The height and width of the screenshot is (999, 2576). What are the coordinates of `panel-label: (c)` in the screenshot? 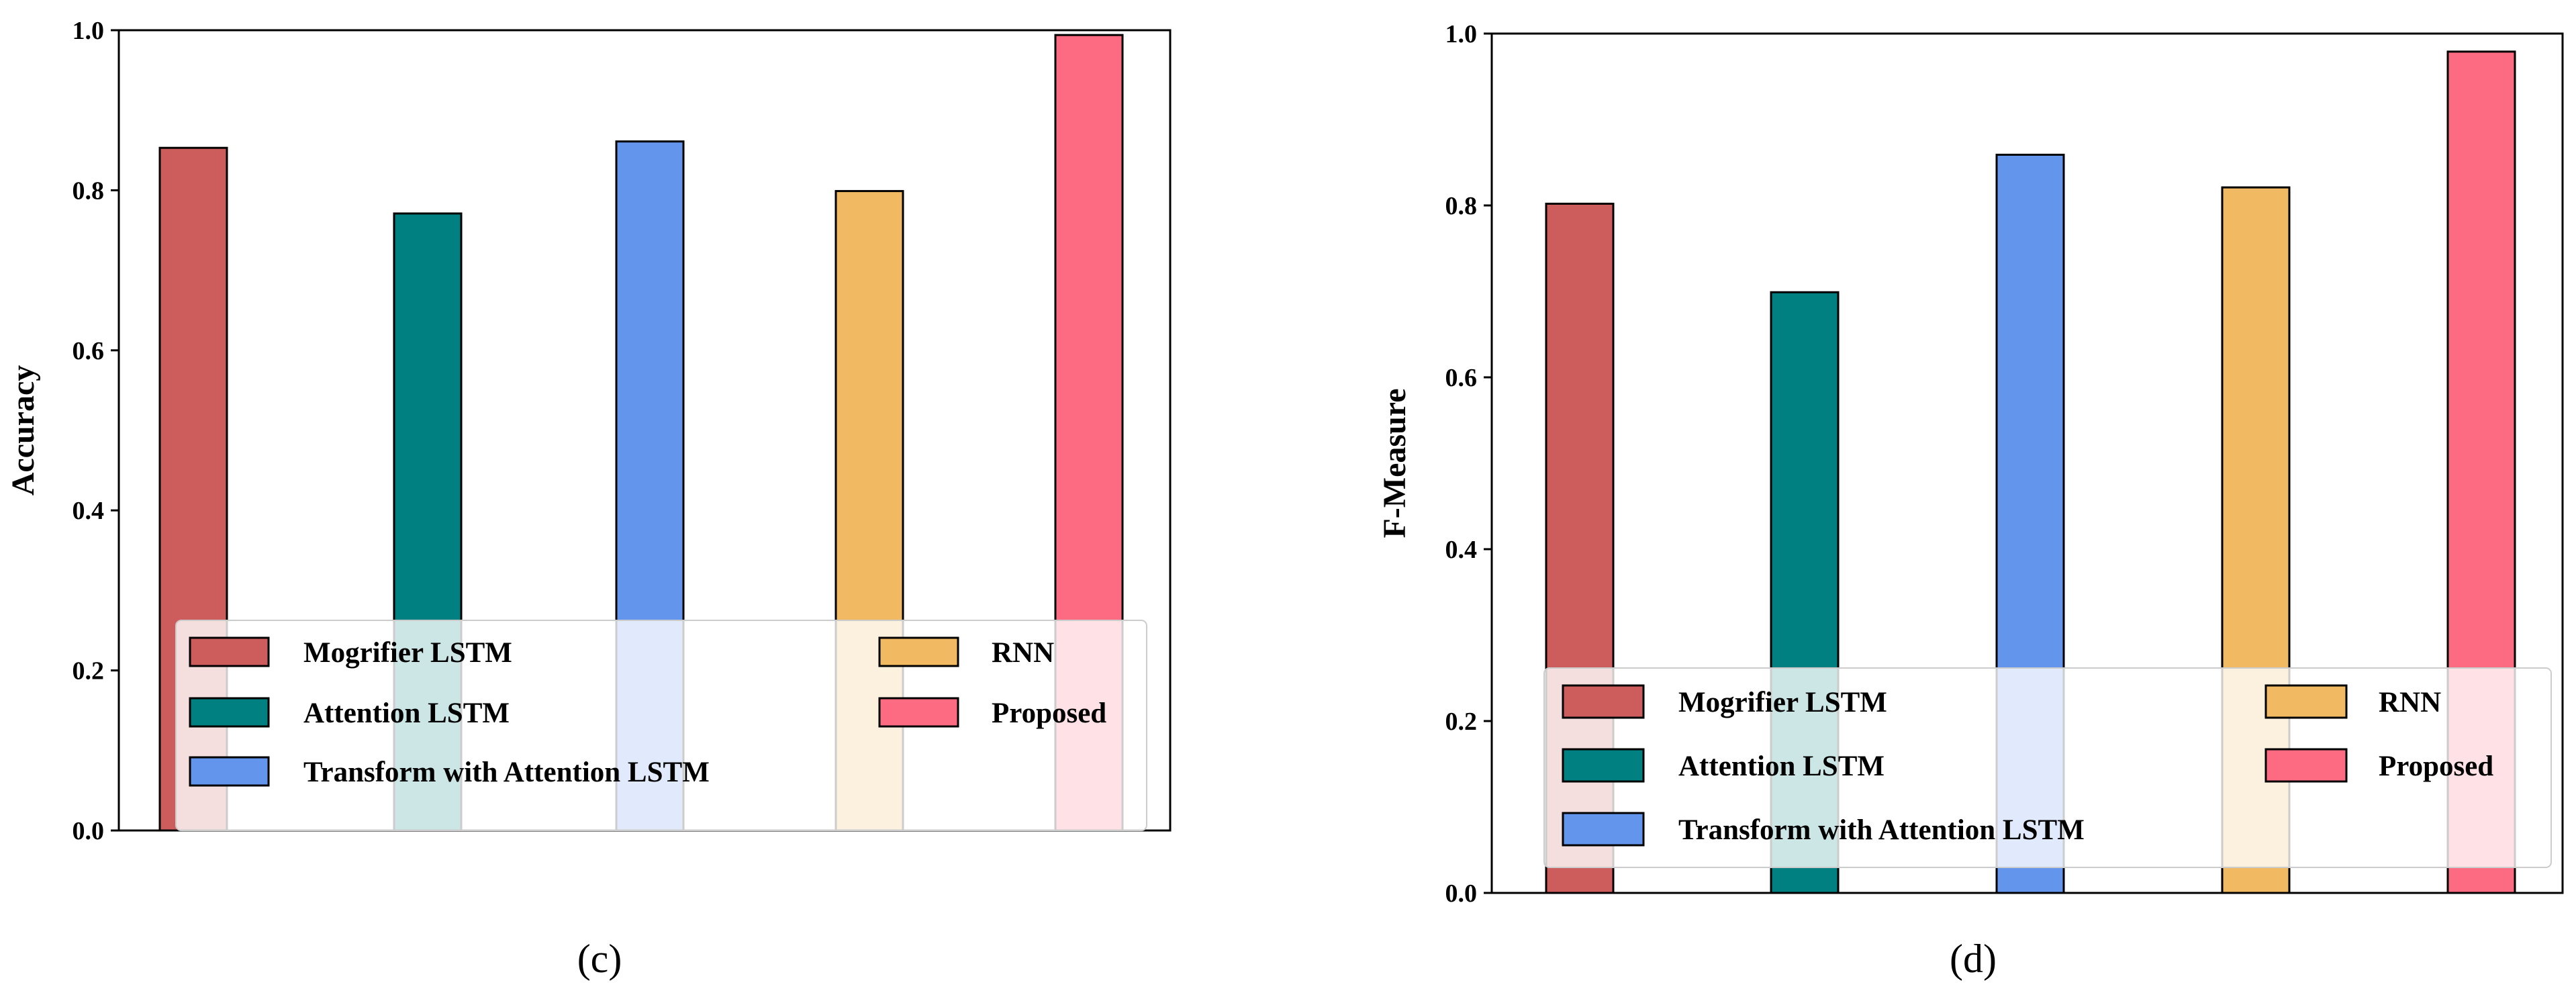 It's located at (599, 959).